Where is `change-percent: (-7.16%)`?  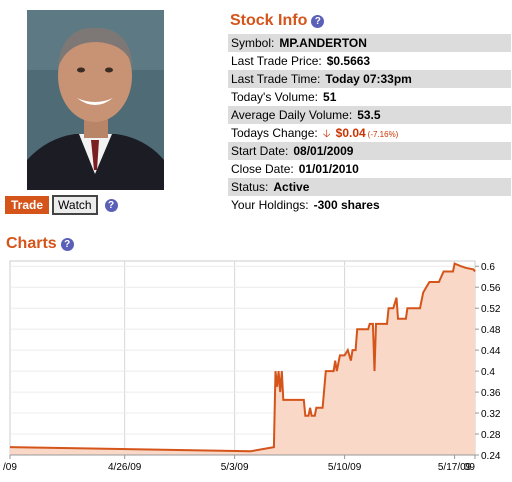
change-percent: (-7.16%) is located at coordinates (383, 134).